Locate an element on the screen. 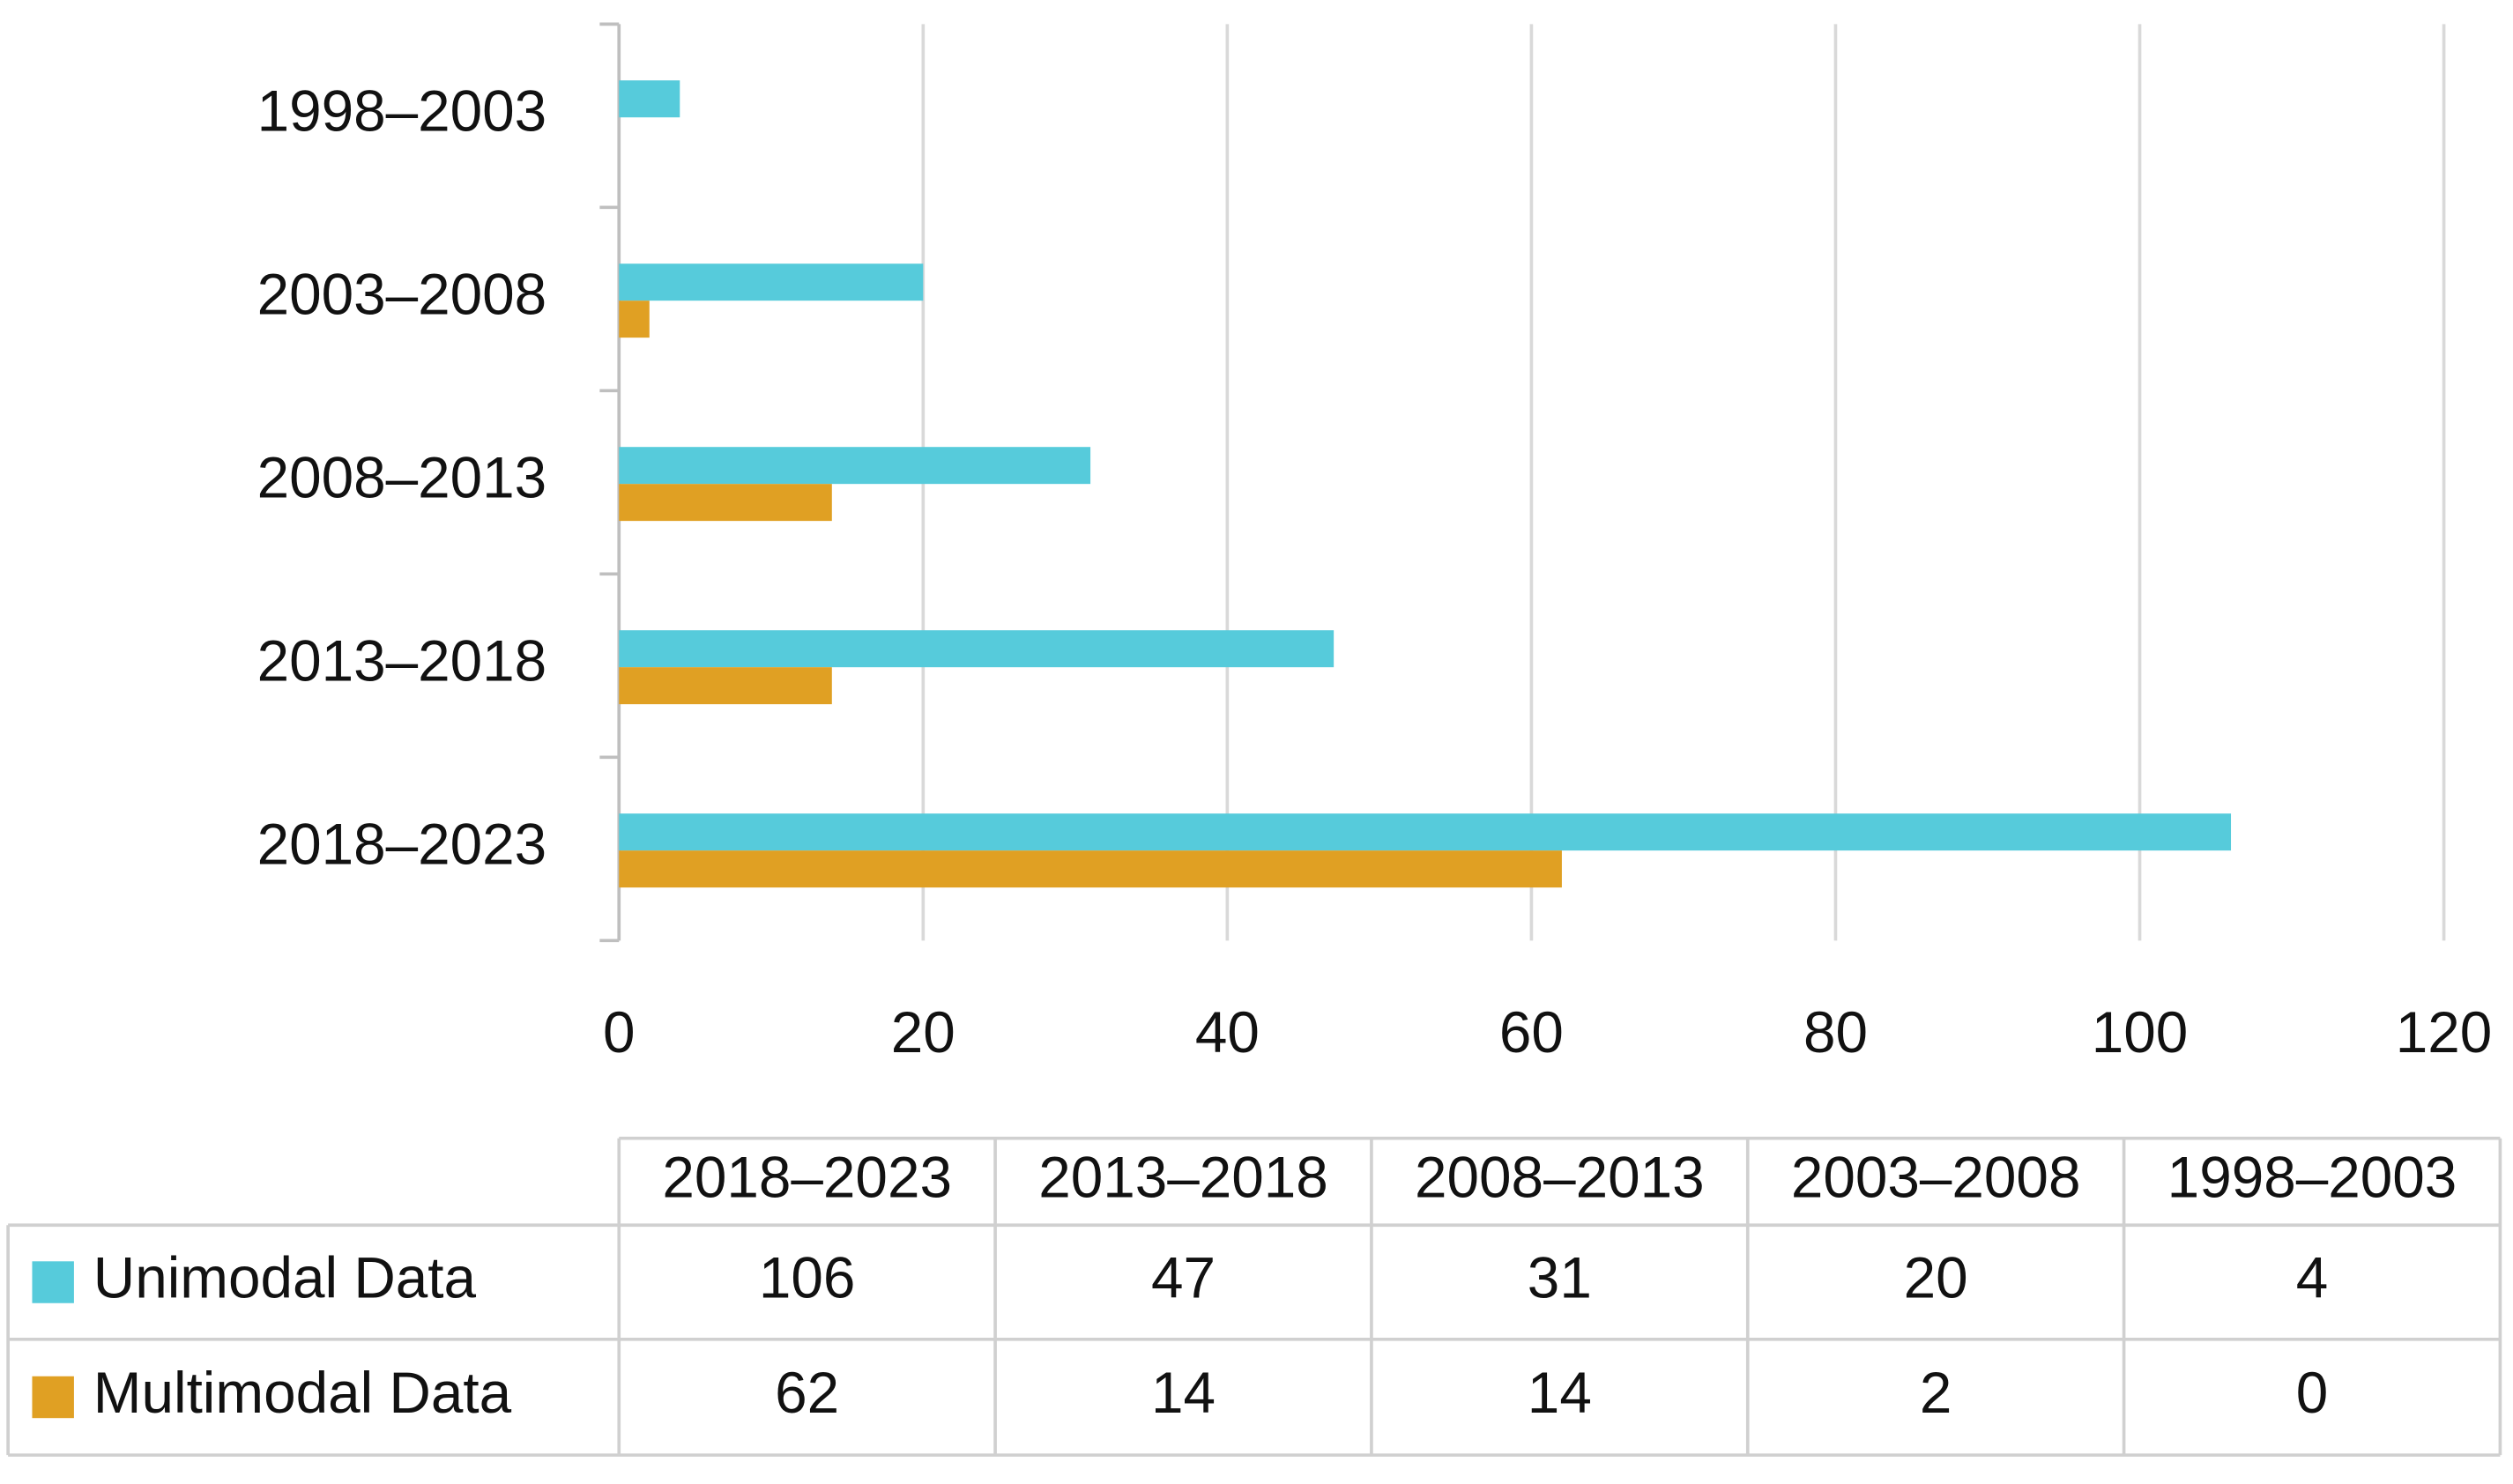 The width and height of the screenshot is (2513, 1484). y-tick-label: 1998–2003 is located at coordinates (402, 111).